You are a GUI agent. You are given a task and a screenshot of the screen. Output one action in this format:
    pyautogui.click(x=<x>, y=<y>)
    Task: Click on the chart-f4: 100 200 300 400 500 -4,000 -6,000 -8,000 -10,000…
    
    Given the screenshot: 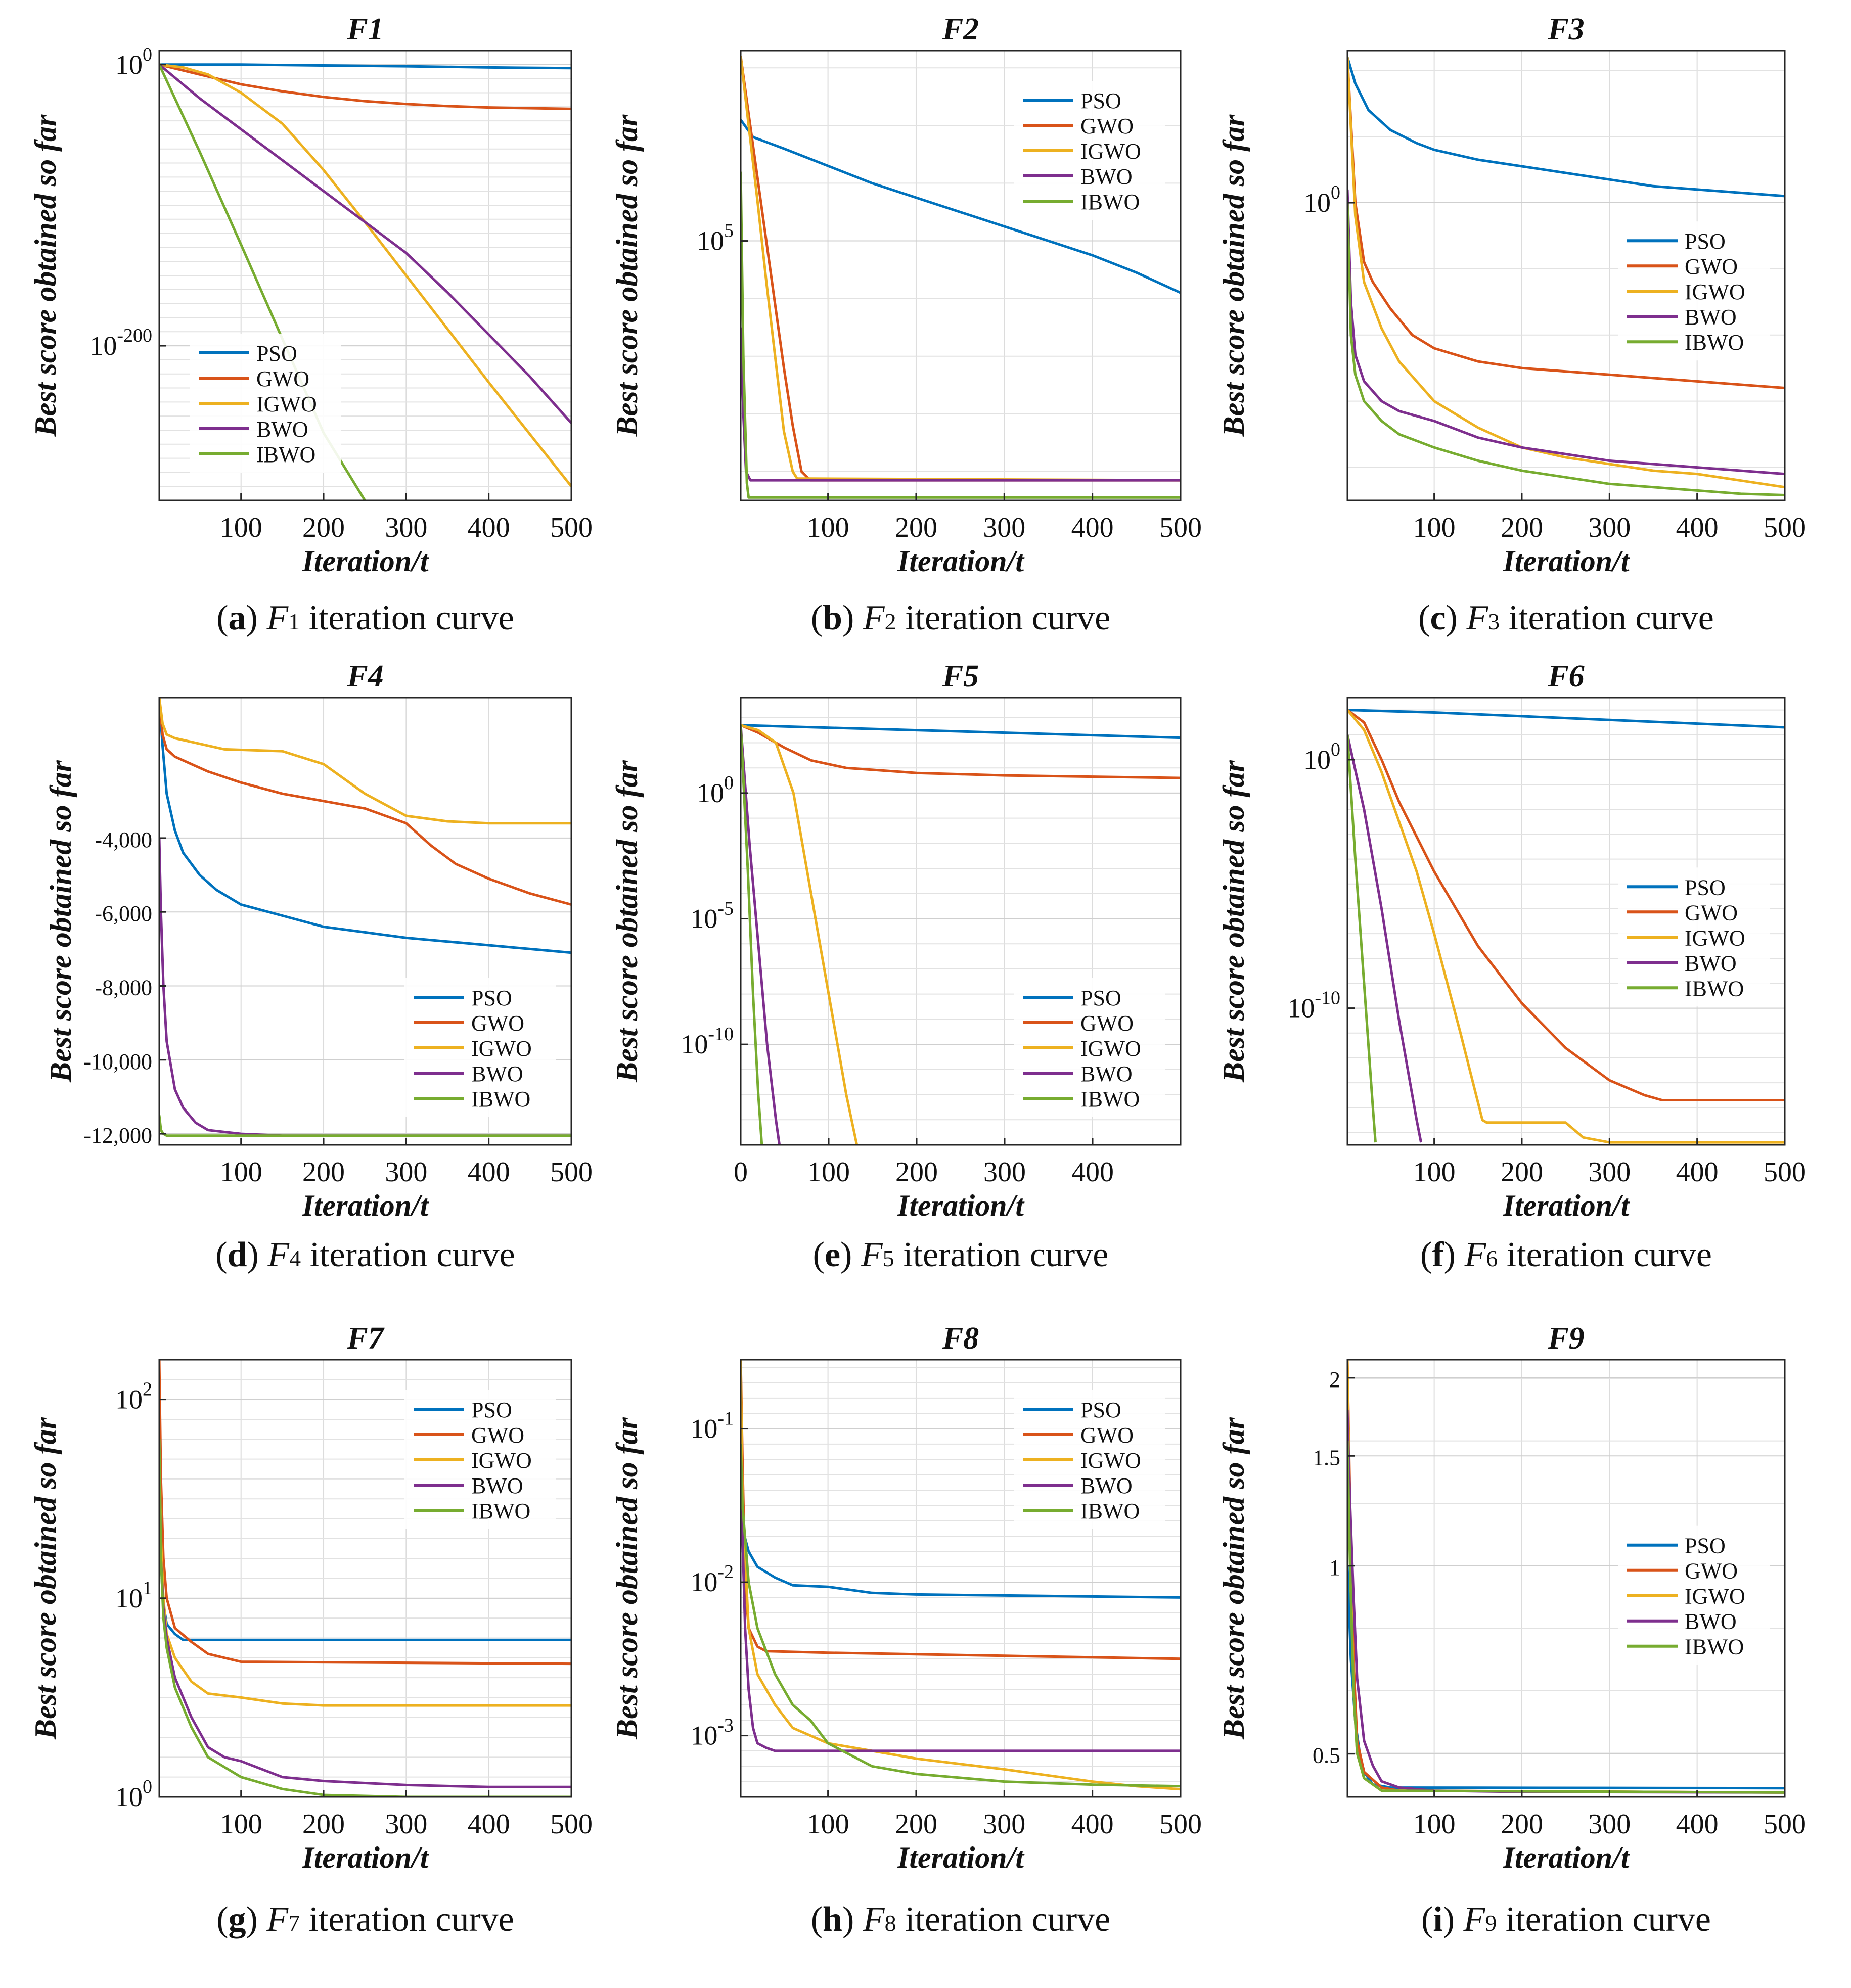 What is the action you would take?
    pyautogui.click(x=319, y=967)
    